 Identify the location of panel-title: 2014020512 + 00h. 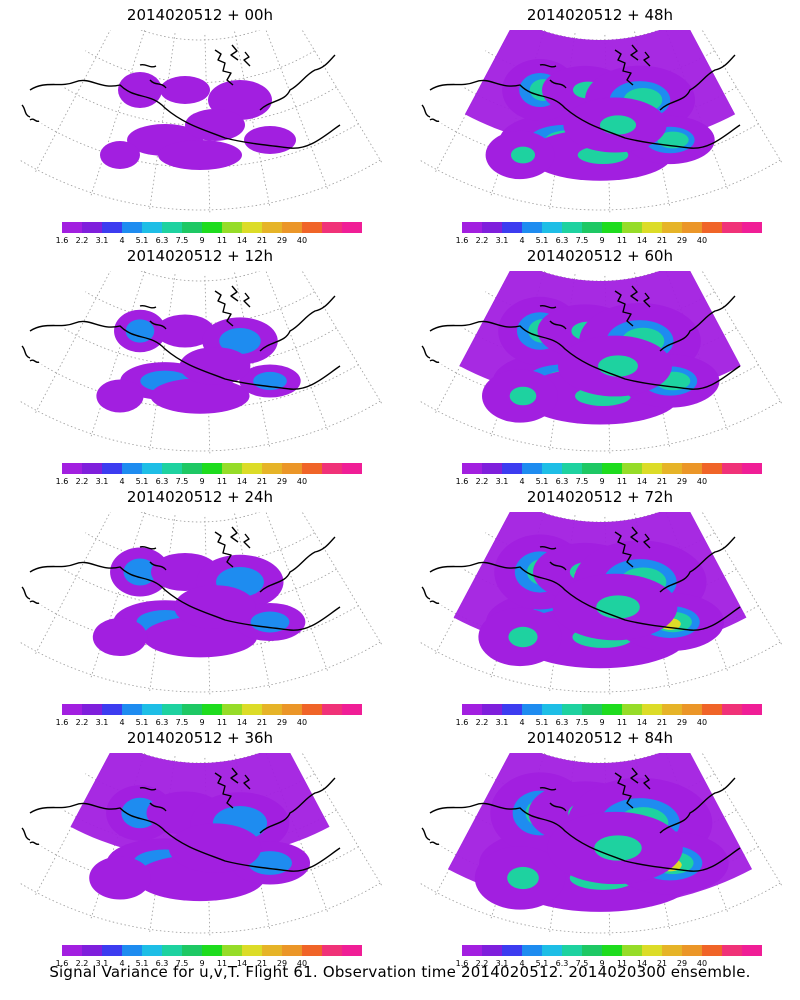
(200, 15).